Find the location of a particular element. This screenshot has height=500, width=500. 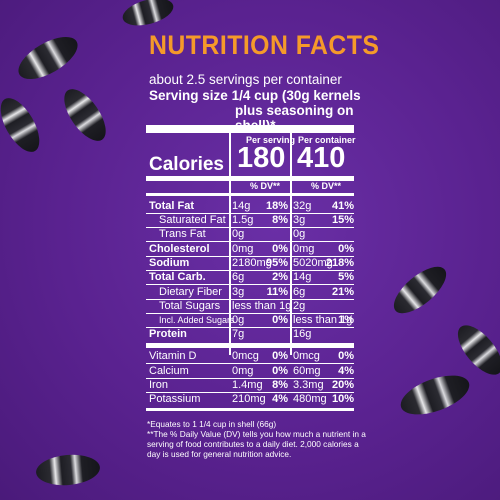

serving-size-value-1: 1/4 cup (30g kernels is located at coordinates (296, 95).